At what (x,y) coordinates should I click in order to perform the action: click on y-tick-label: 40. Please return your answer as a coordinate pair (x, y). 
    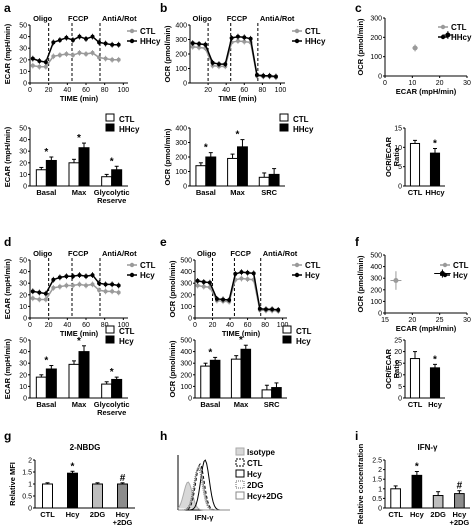
    Looking at the image, I should click on (23, 352).